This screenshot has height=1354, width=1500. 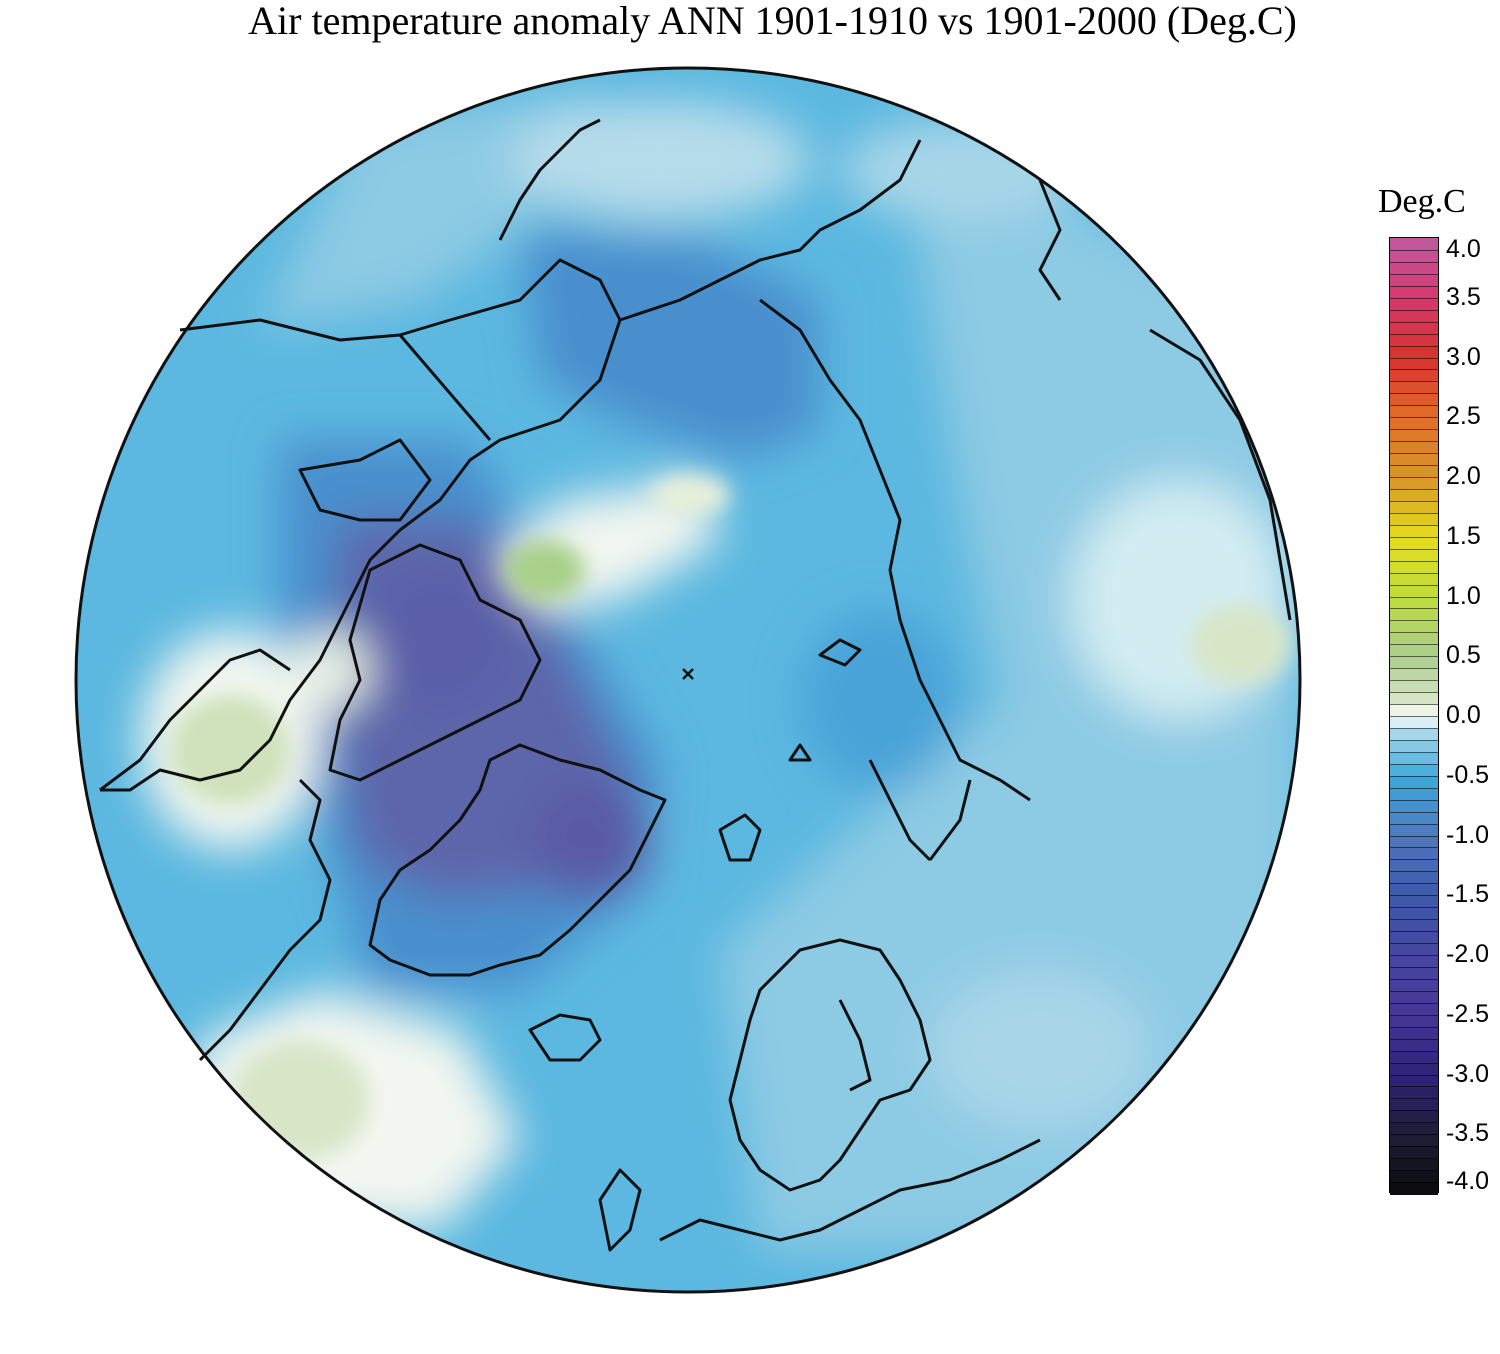 I want to click on colorbar-tick-label: 2.0, so click(x=1463, y=476).